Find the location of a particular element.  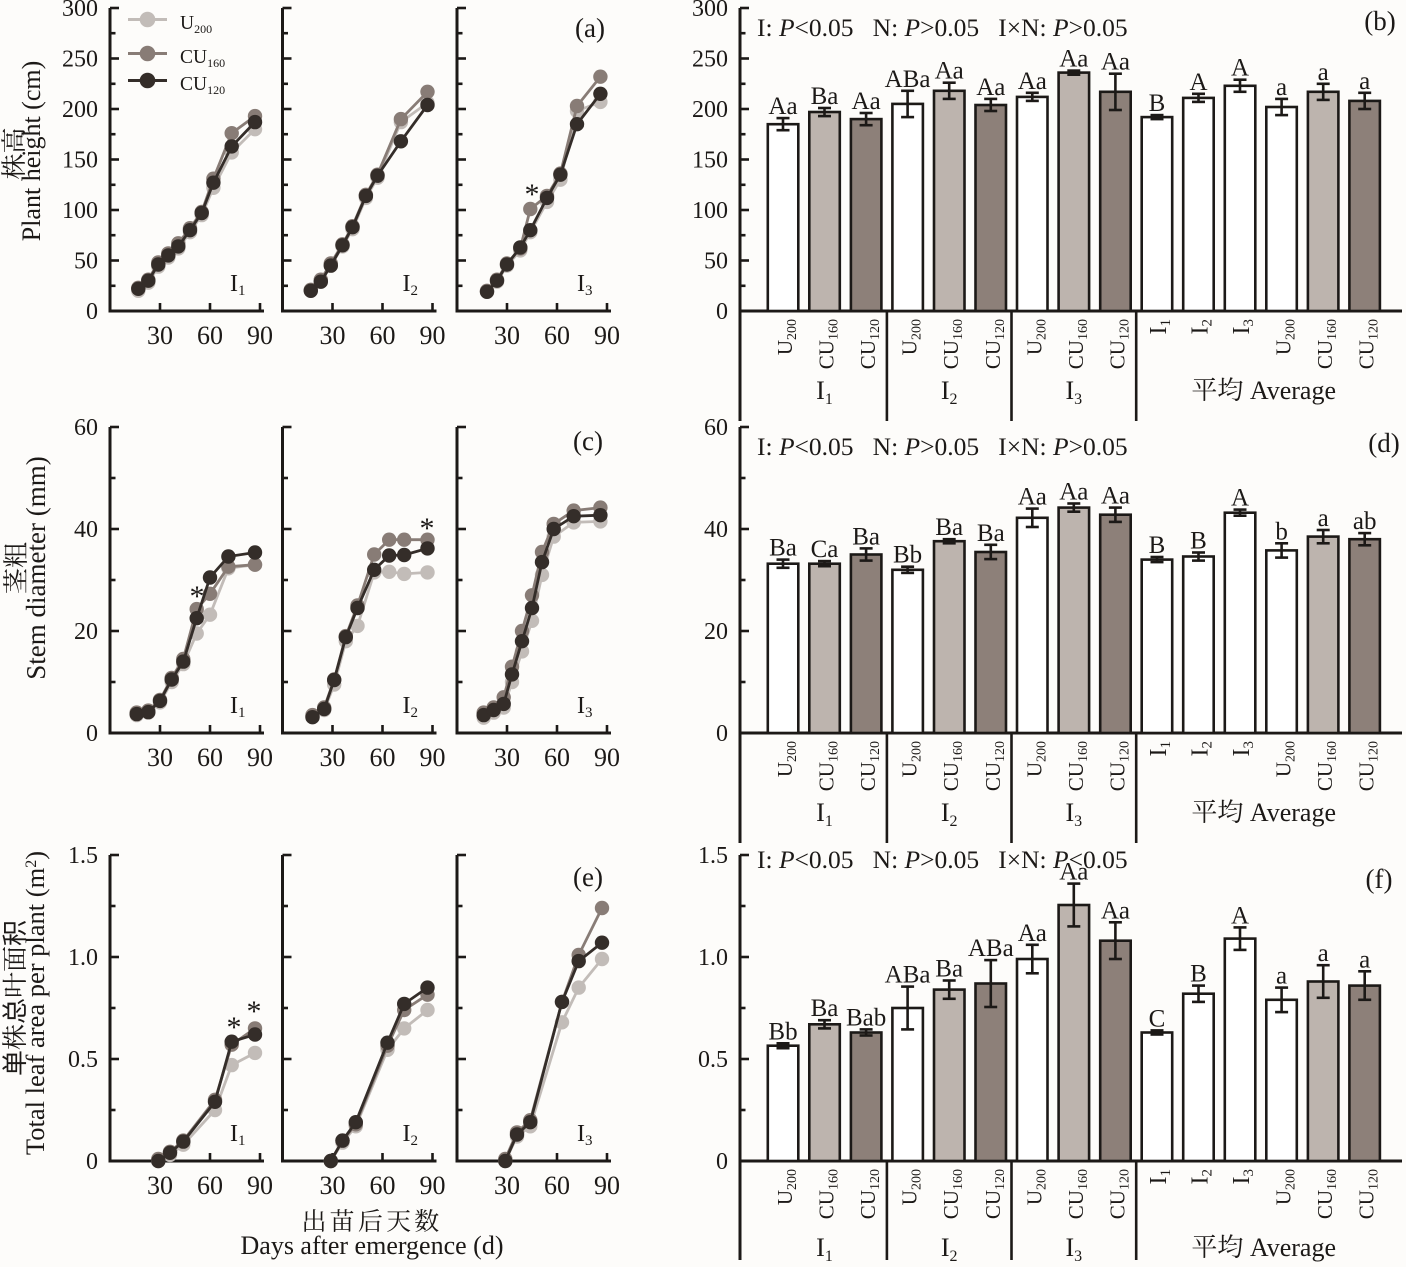

svg-text: ABa is located at coordinates (908, 975).